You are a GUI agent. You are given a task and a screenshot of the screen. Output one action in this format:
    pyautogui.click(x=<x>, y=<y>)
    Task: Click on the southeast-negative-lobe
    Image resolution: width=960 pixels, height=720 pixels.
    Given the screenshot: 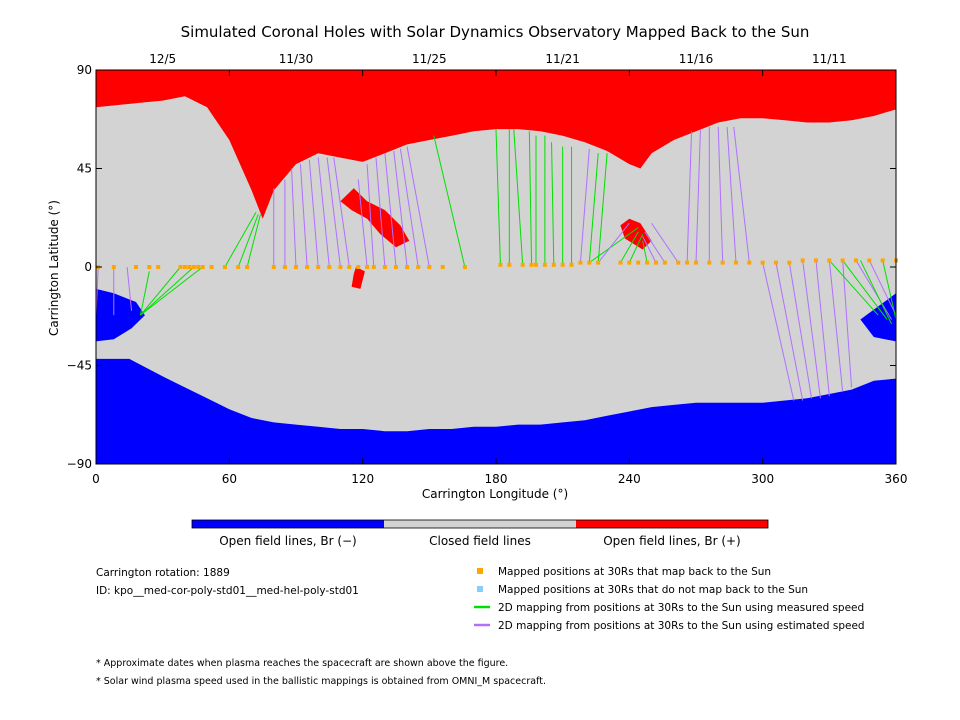 What is the action you would take?
    pyautogui.click(x=878, y=317)
    